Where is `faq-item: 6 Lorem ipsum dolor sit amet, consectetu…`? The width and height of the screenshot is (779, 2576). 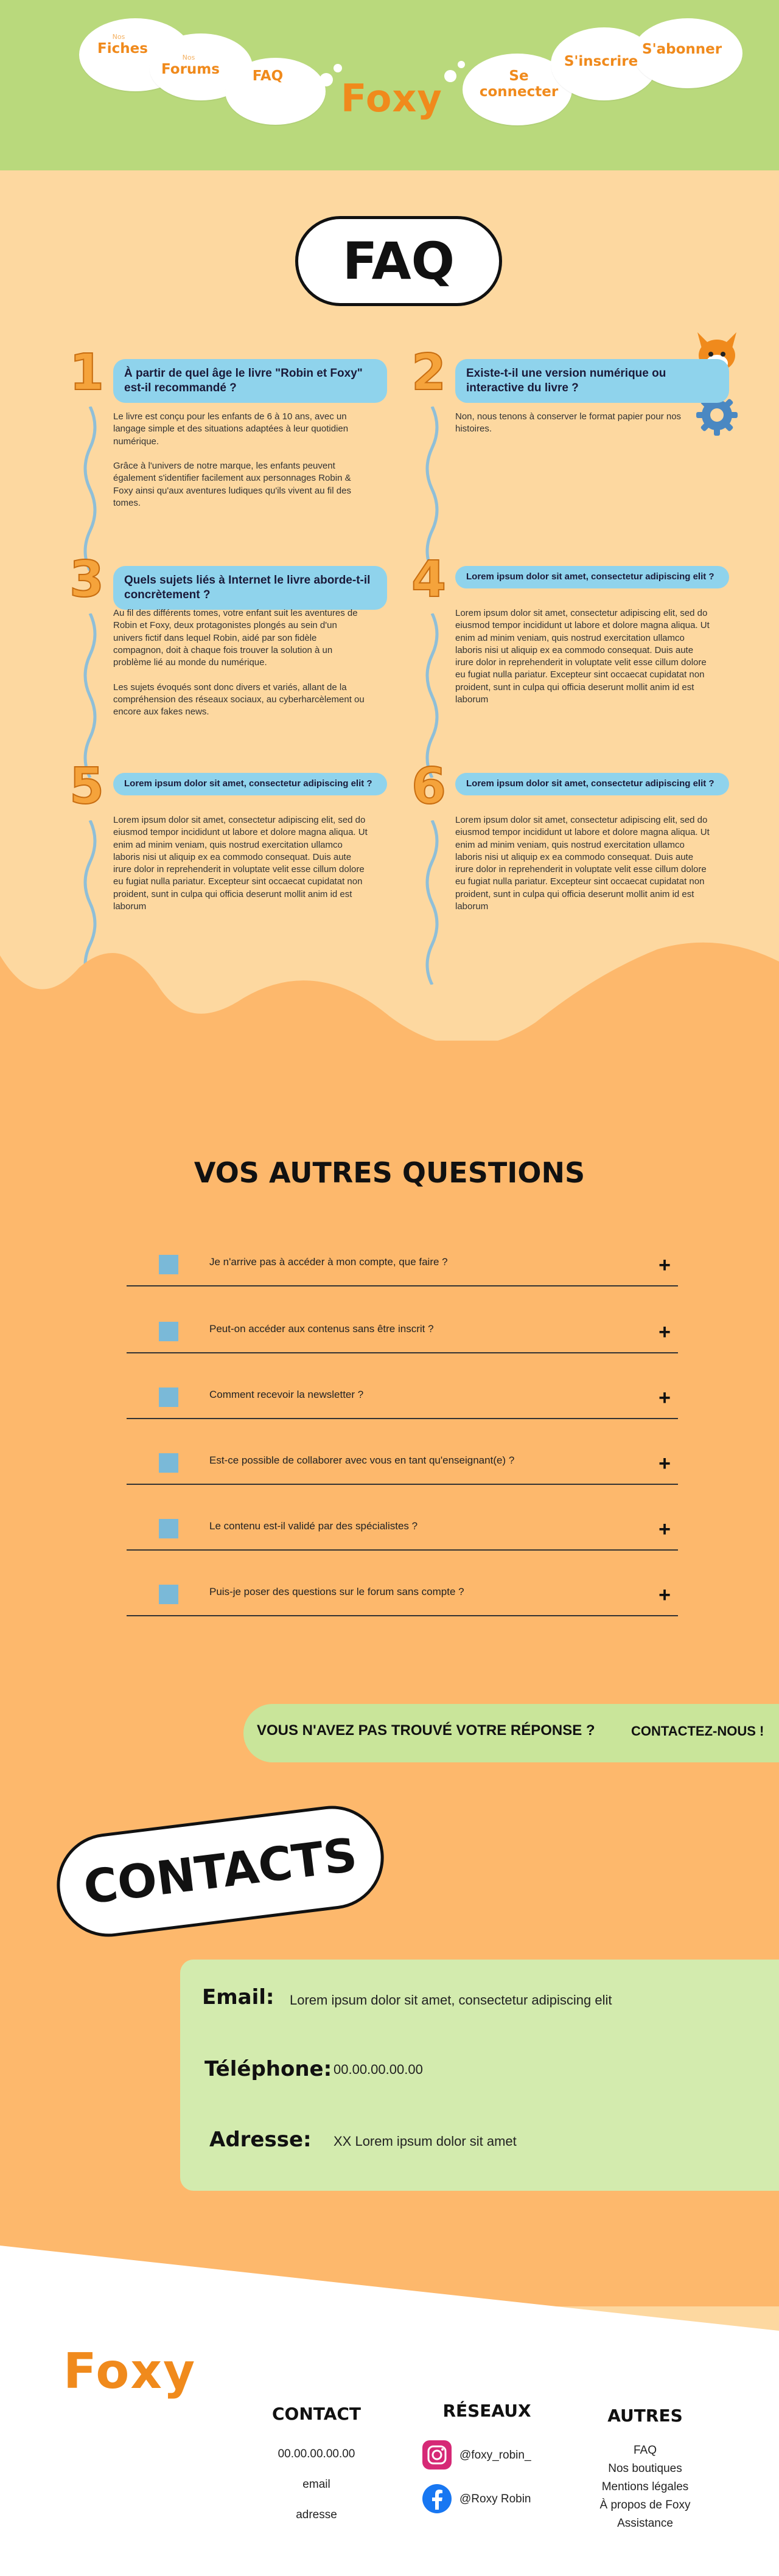 faq-item: 6 Lorem ipsum dolor sit amet, consectetu… is located at coordinates (576, 873).